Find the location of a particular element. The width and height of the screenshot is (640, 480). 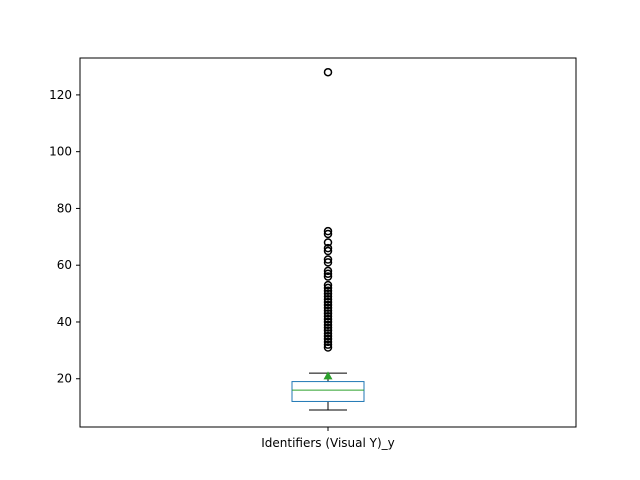

outliers is located at coordinates (328, 209).